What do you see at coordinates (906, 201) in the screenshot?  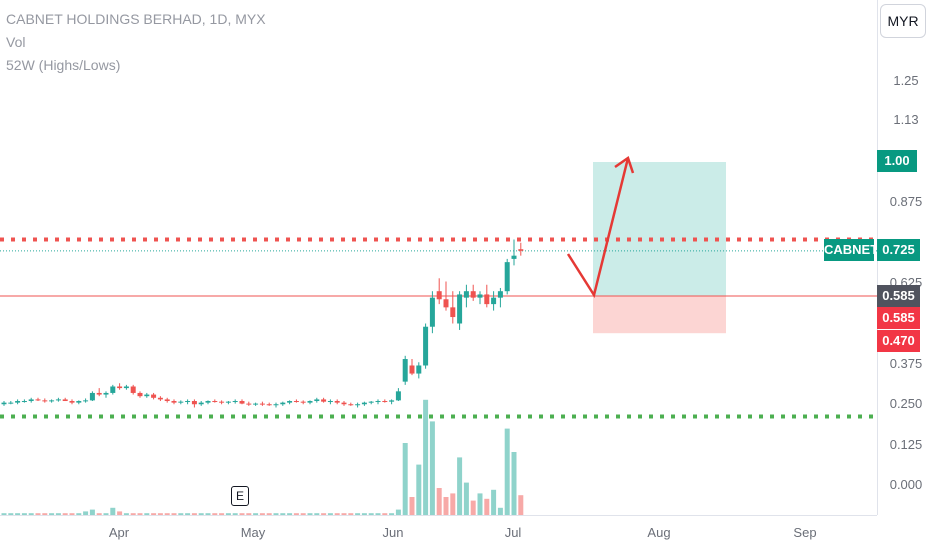 I see `price-tick-label: 0.875` at bounding box center [906, 201].